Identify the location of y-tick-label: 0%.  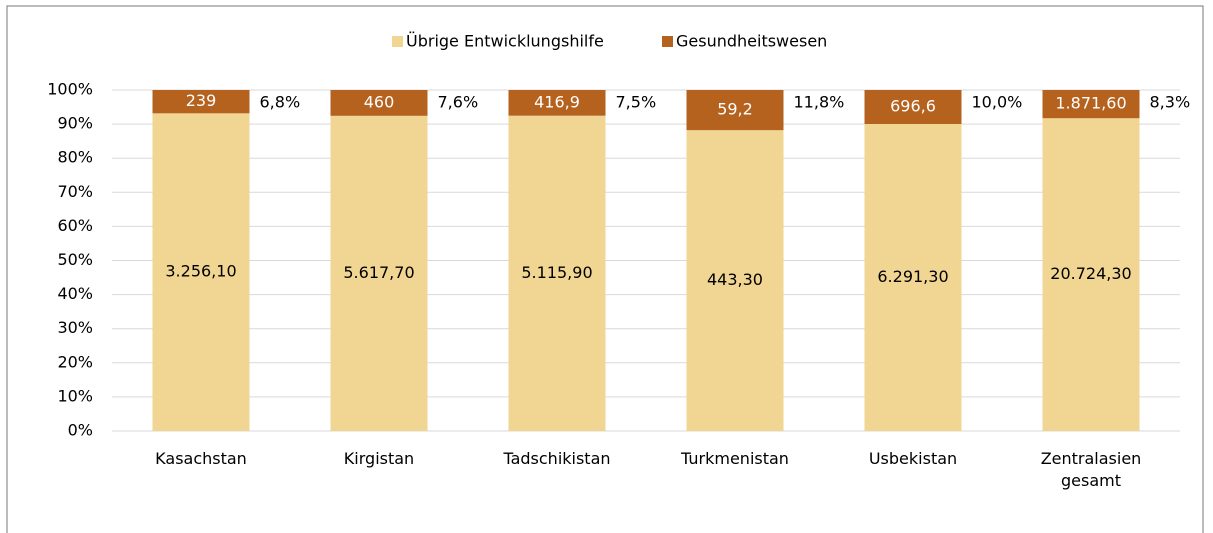
(80, 430).